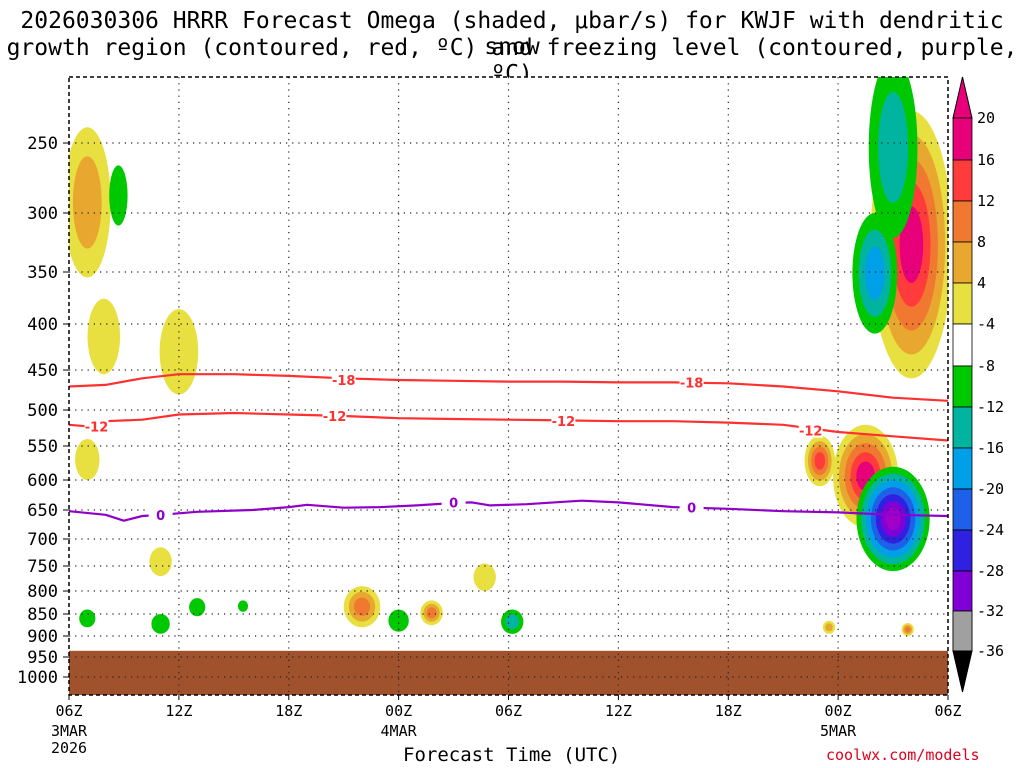  I want to click on contour-label-dgz-minus-12-2: -12, so click(564, 422).